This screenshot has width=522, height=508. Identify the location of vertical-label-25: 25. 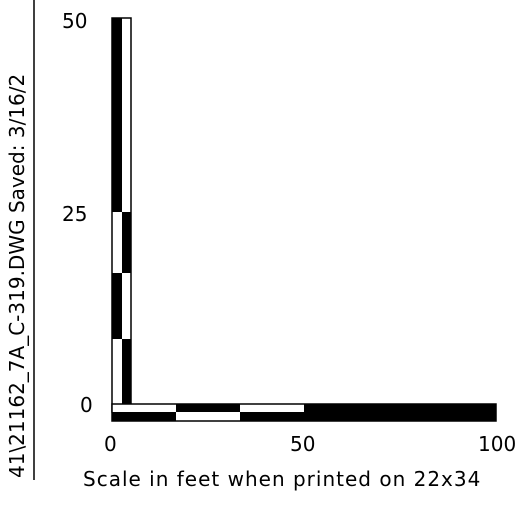
(74, 214).